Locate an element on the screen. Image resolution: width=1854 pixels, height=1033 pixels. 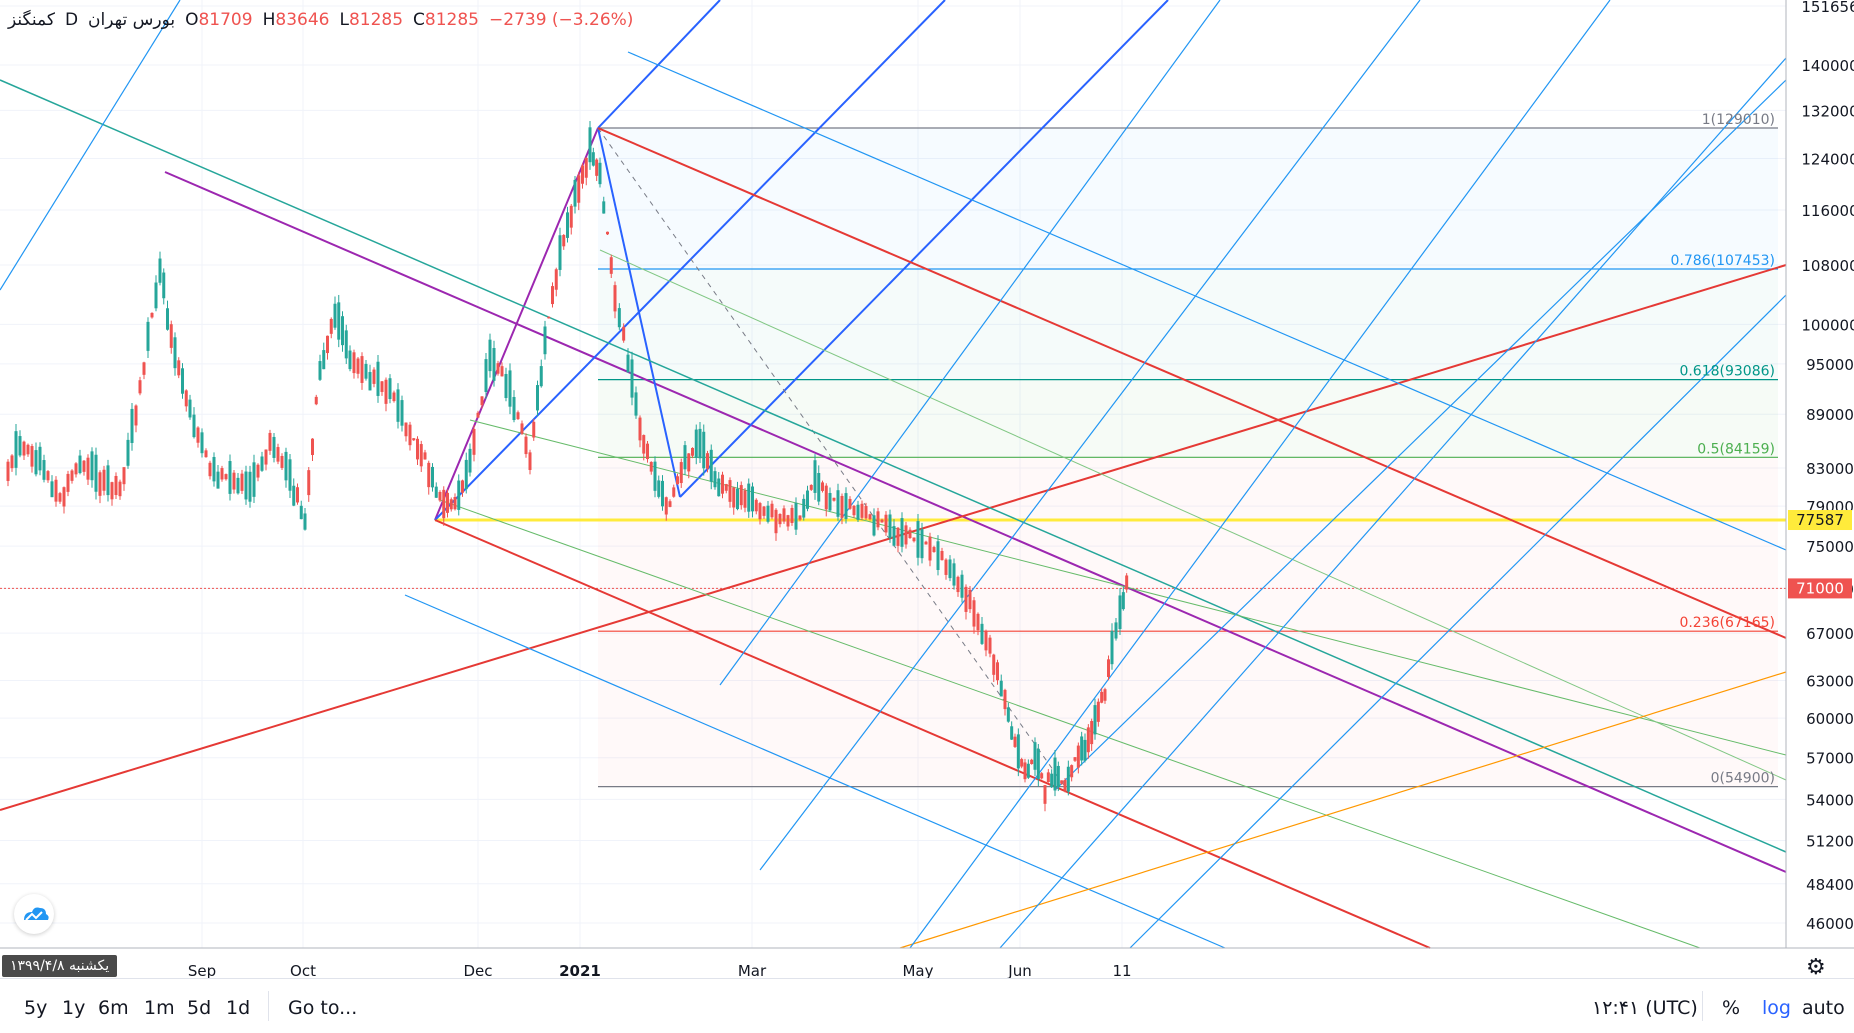
range-1m-button: 1m is located at coordinates (159, 1008).